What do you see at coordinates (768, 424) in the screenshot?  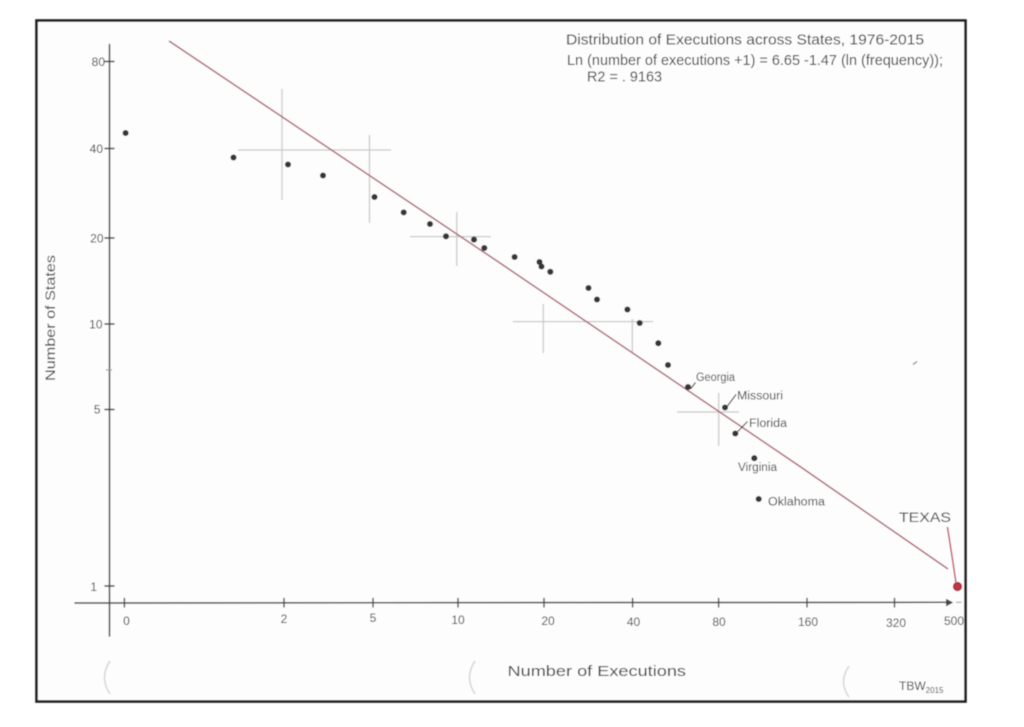 I see `svg-text: Florida` at bounding box center [768, 424].